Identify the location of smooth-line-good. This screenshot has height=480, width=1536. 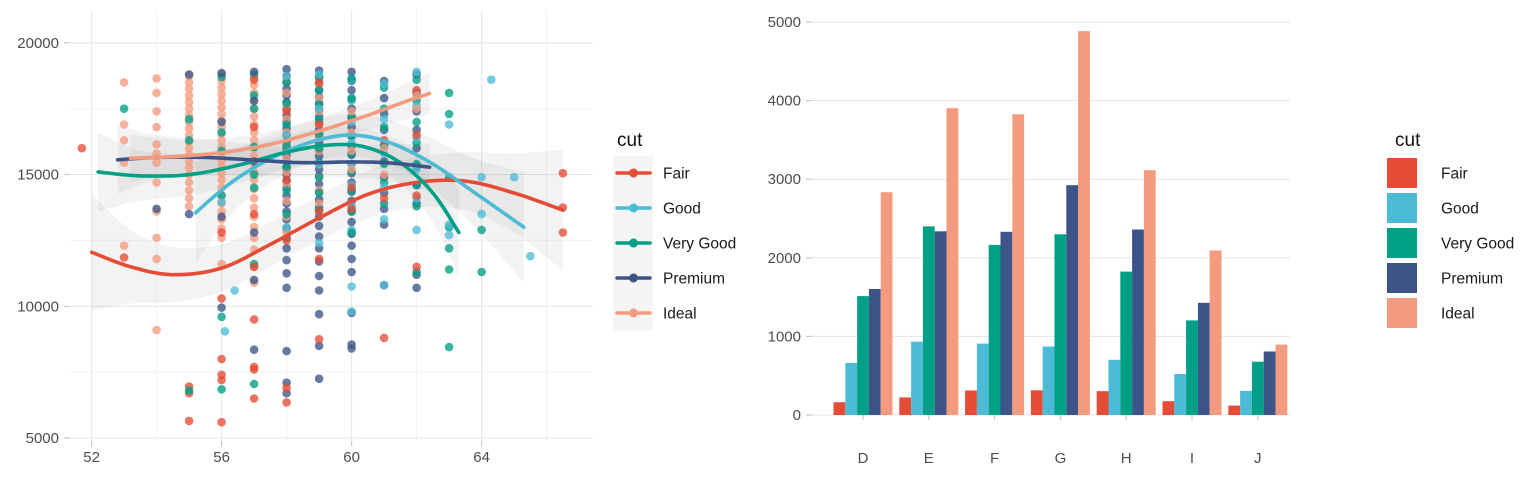
(359, 181).